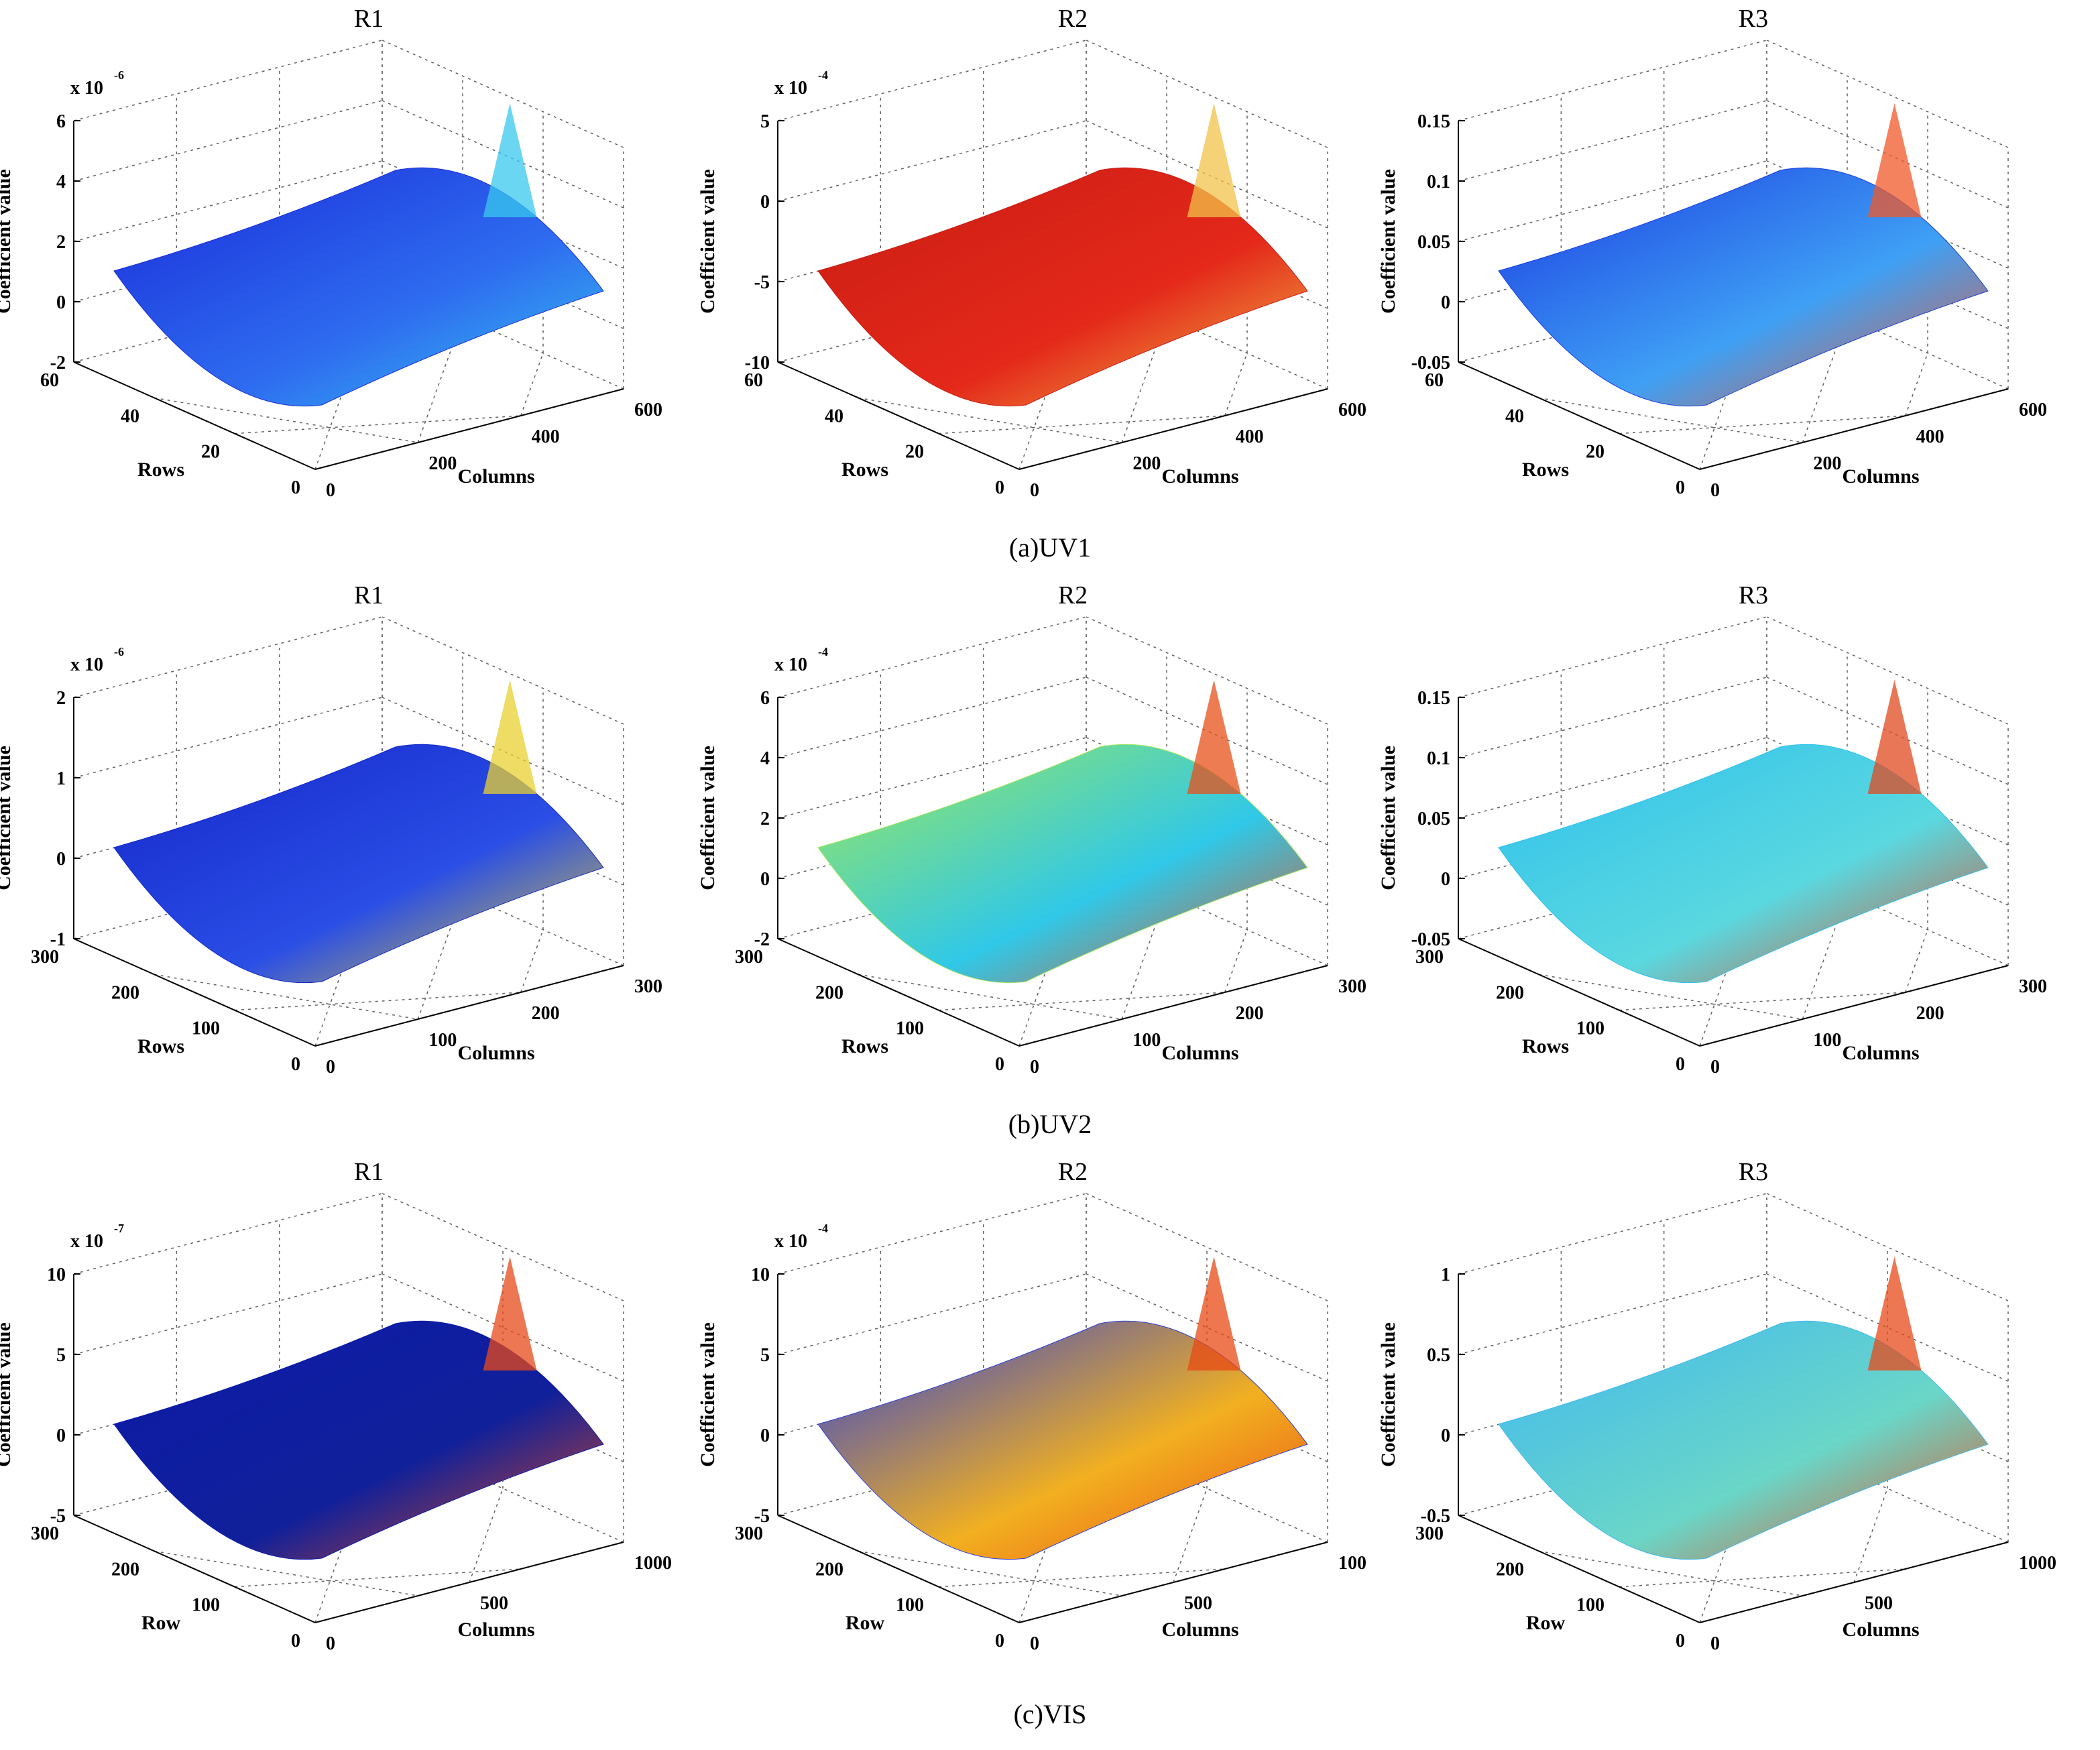 Image resolution: width=2100 pixels, height=1750 pixels. I want to click on z-tick-label: 0.1, so click(1438, 182).